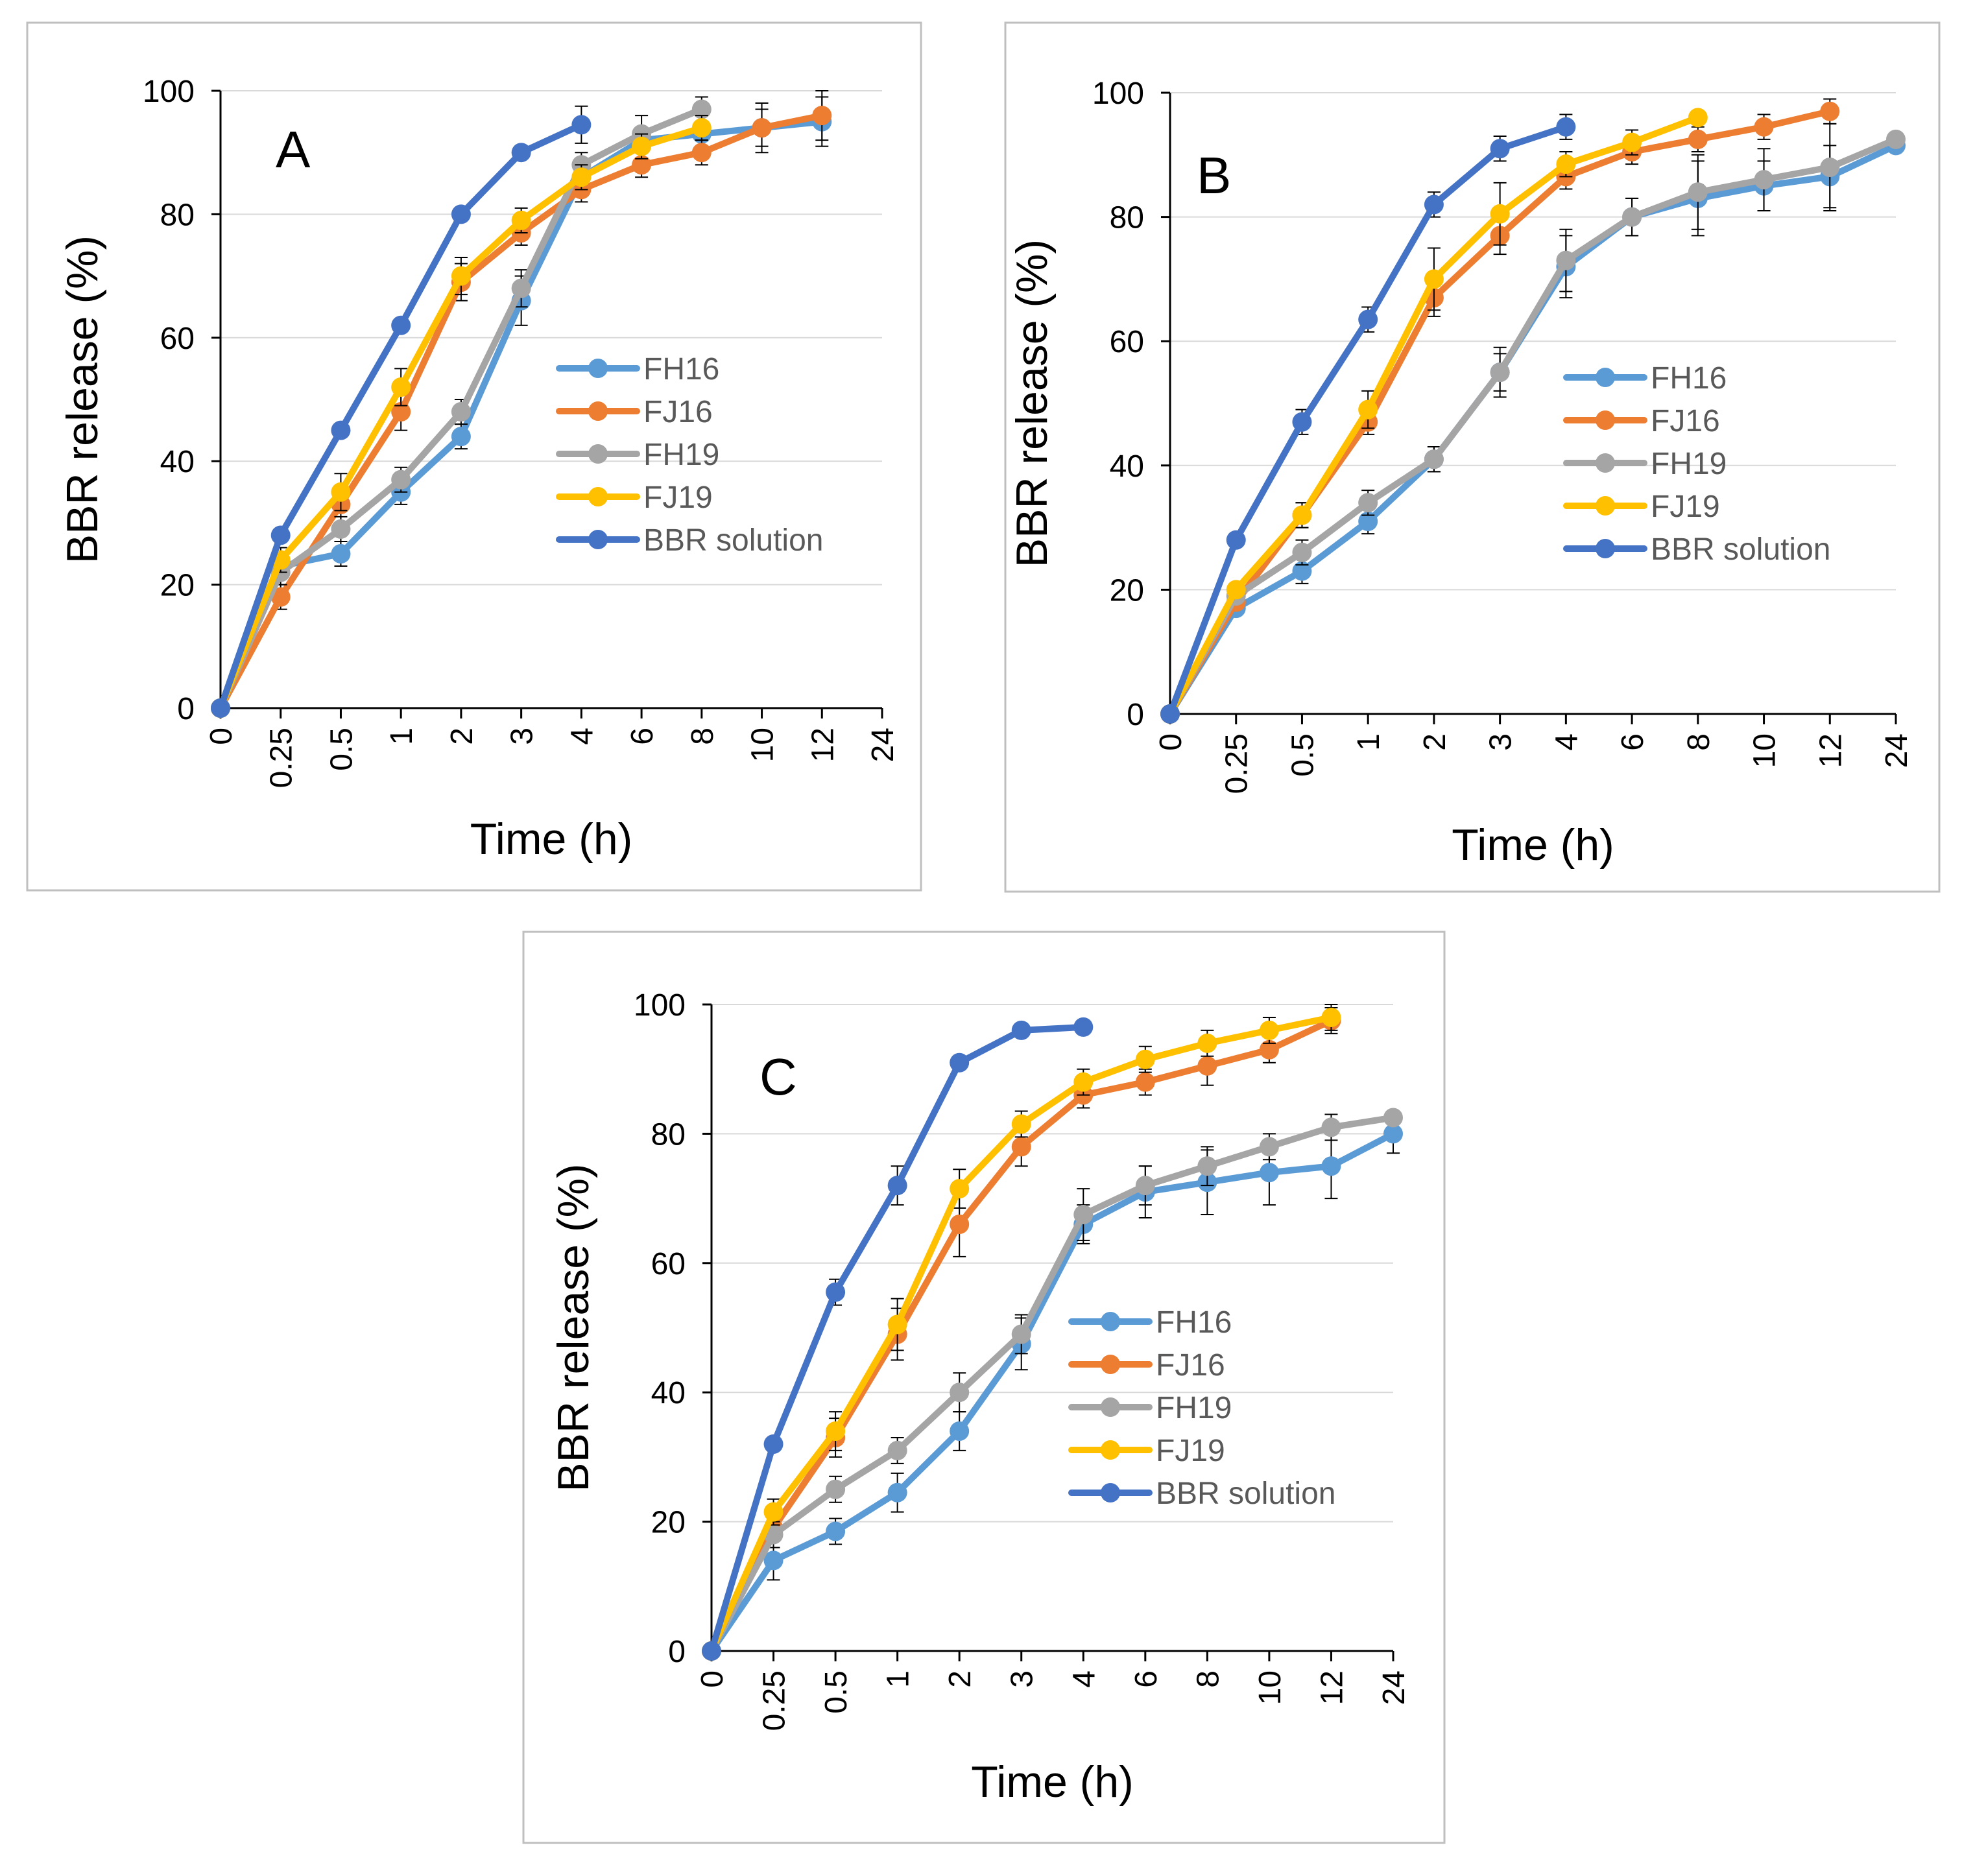 The image size is (1962, 1876). Describe the element at coordinates (1135, 715) in the screenshot. I see `y-tick-label: 0` at that location.